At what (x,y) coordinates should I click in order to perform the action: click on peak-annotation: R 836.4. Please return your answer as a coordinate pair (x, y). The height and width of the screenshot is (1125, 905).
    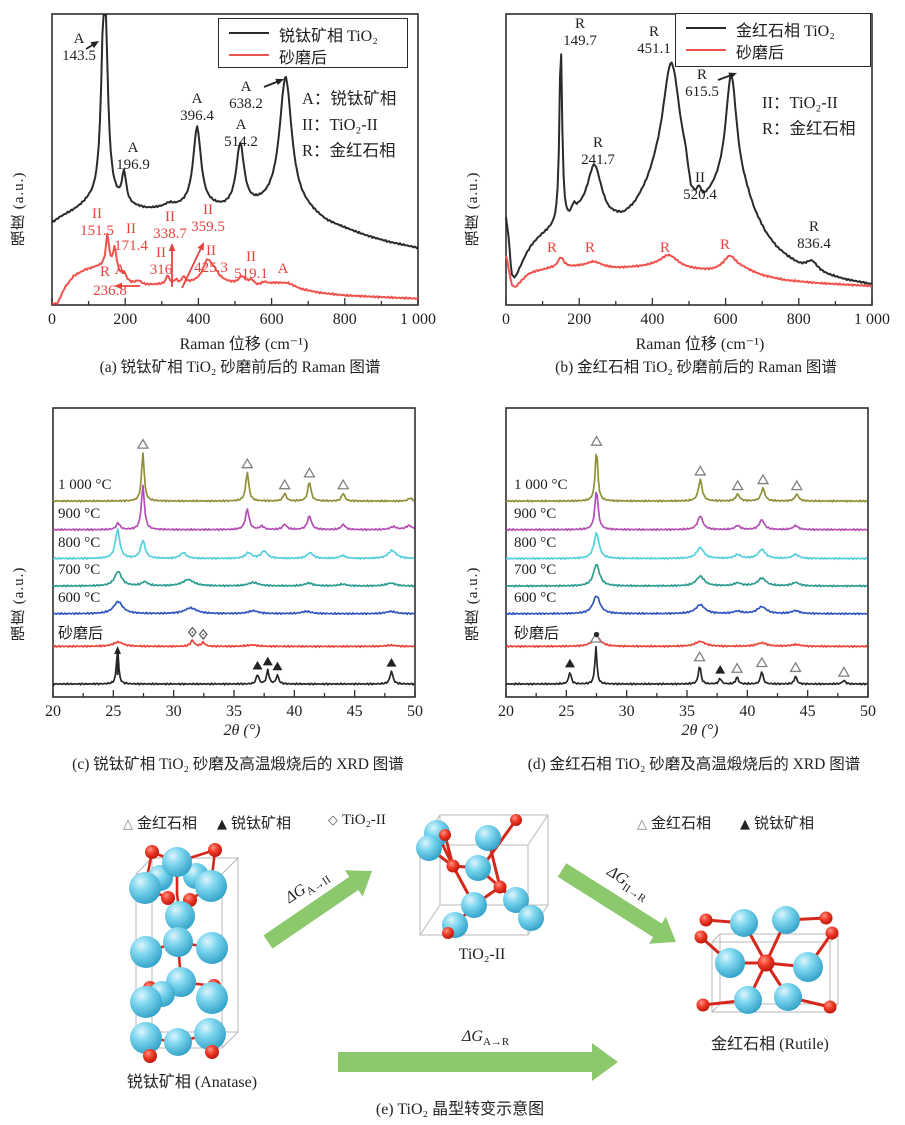
    Looking at the image, I should click on (814, 235).